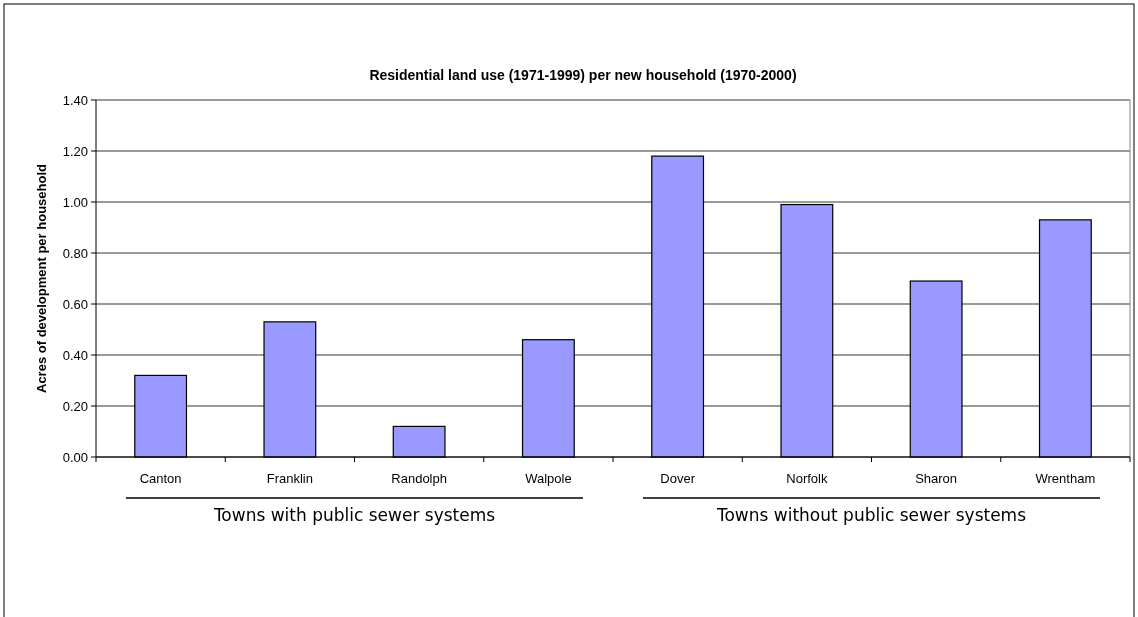 The image size is (1138, 617). Describe the element at coordinates (807, 478) in the screenshot. I see `x-tick-label: Norfolk` at that location.